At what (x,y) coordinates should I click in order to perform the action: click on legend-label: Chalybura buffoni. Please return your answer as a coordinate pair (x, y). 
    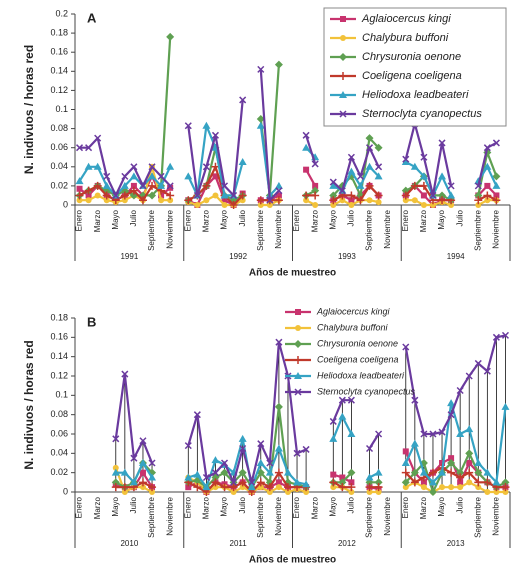
    Looking at the image, I should click on (353, 327).